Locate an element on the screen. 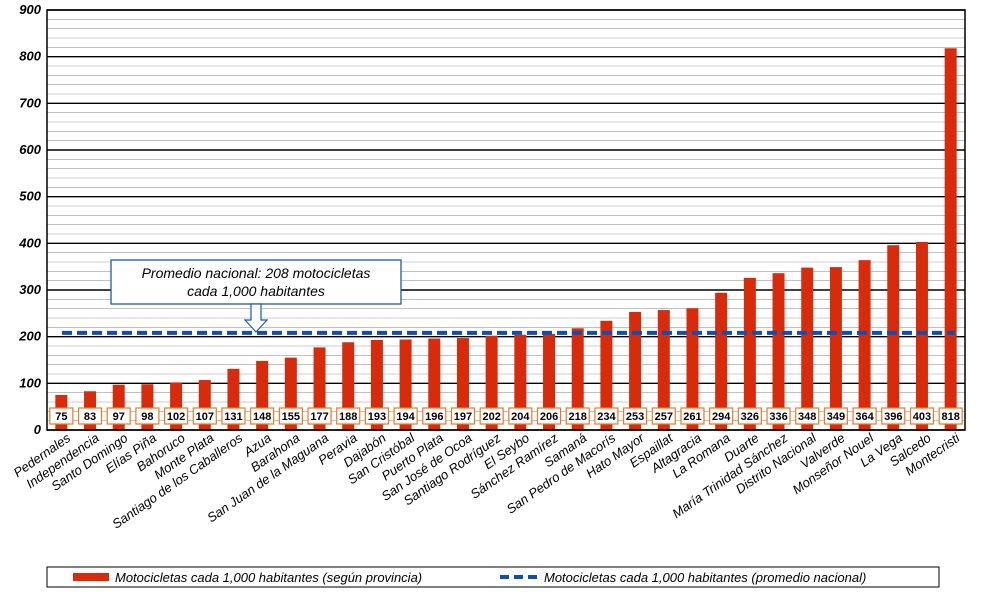 The width and height of the screenshot is (1000, 600). value-label: 197 is located at coordinates (463, 417).